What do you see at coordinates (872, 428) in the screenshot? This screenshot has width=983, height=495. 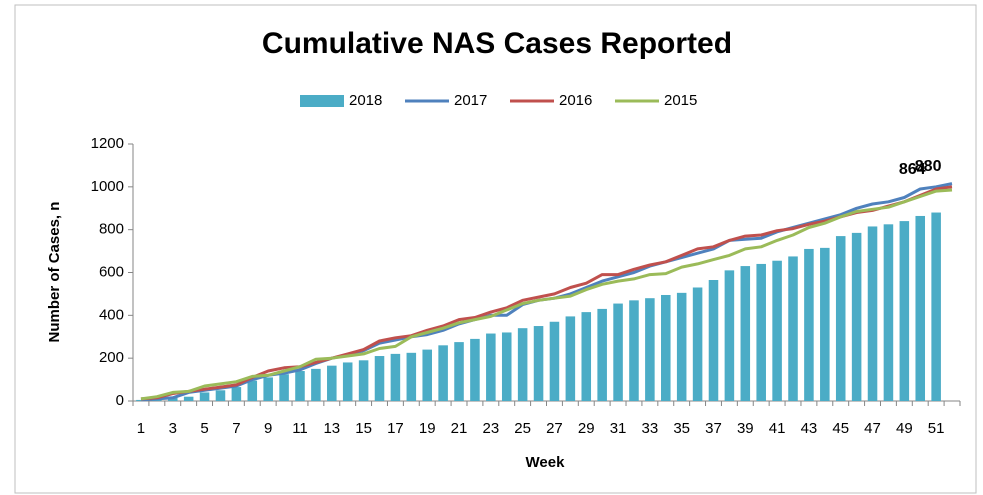 I see `x-tick-label: 47` at bounding box center [872, 428].